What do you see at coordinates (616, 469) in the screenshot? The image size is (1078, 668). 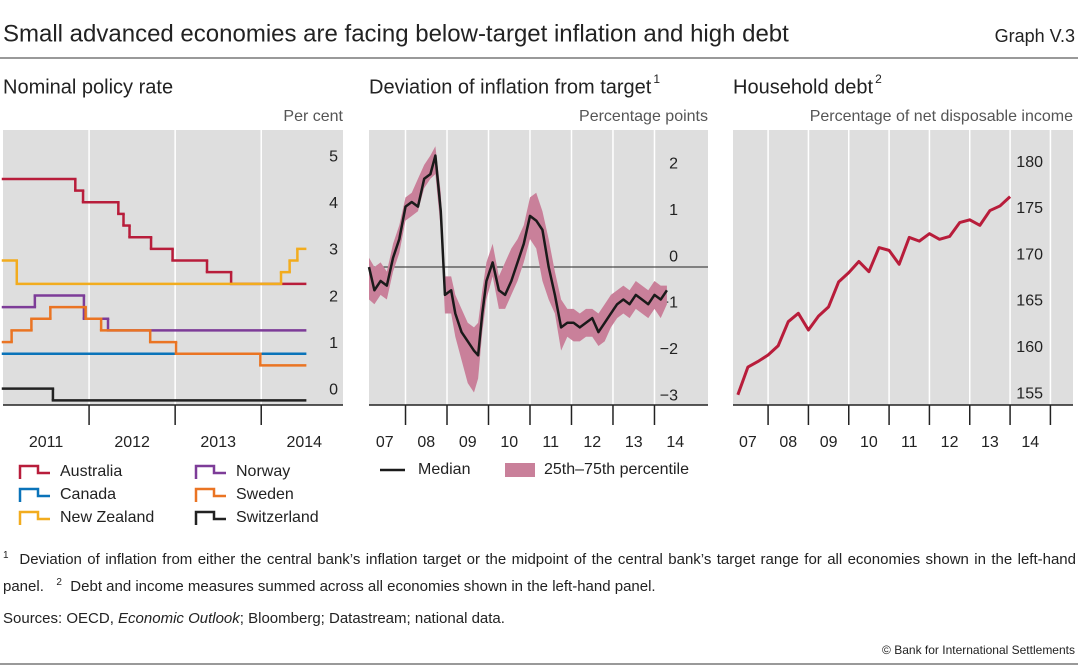 I see `legend-label: 25th–75th percentile` at bounding box center [616, 469].